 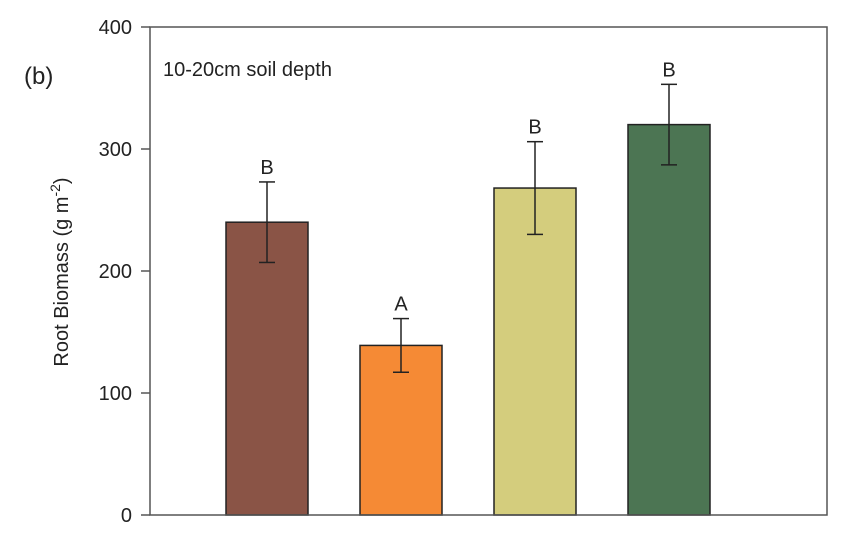 What do you see at coordinates (115, 272) in the screenshot?
I see `y-tick-label: 200` at bounding box center [115, 272].